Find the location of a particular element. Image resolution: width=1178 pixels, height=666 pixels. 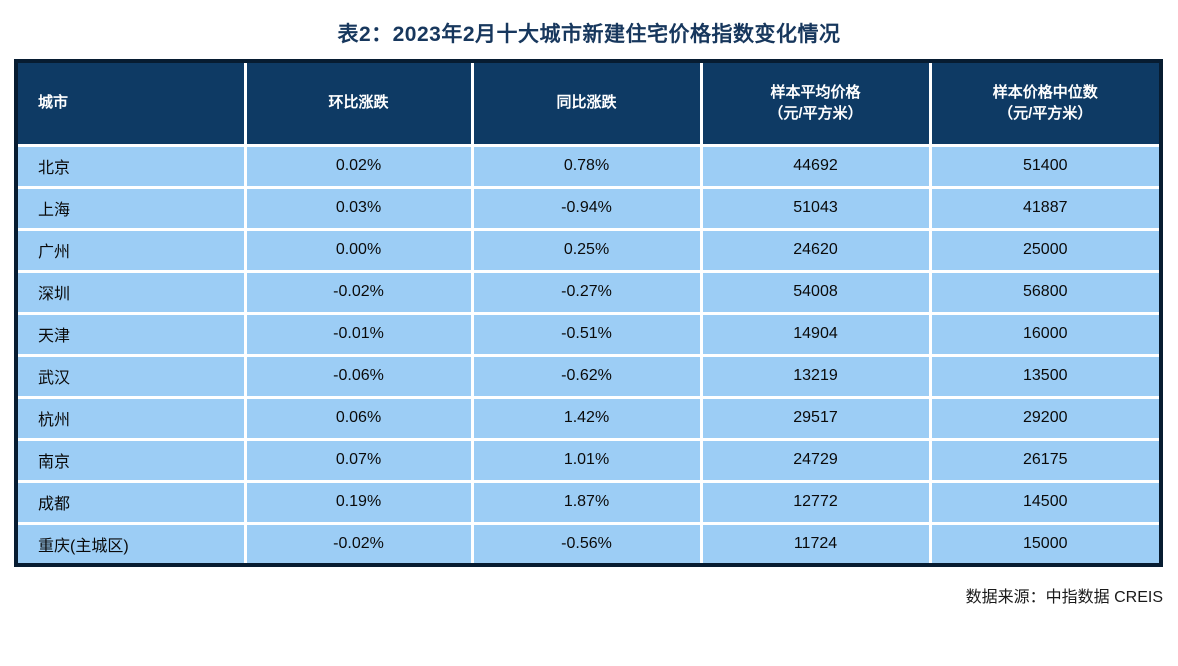

table-row: 天津 -0.01% -0.51% 14904 16000 is located at coordinates (588, 334).